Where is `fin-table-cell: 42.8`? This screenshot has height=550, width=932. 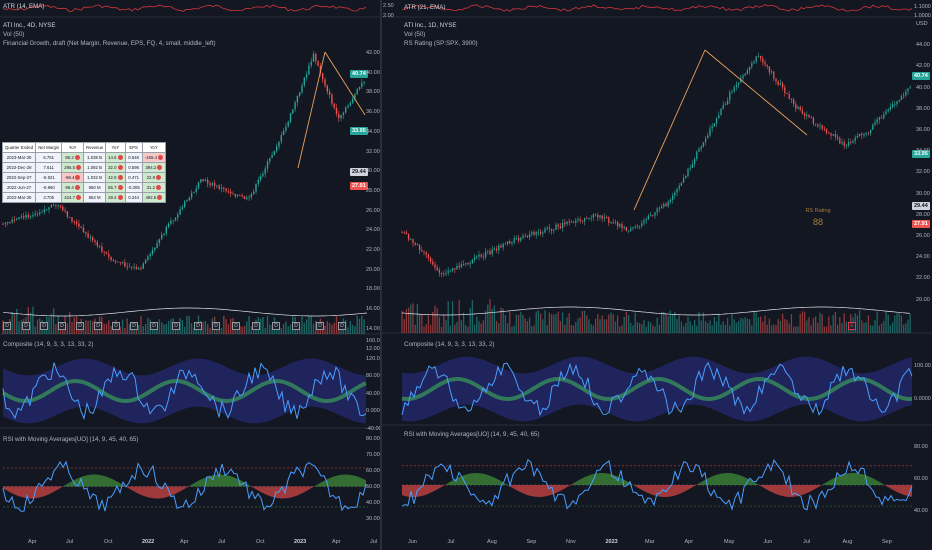 fin-table-cell: 42.8 is located at coordinates (115, 177).